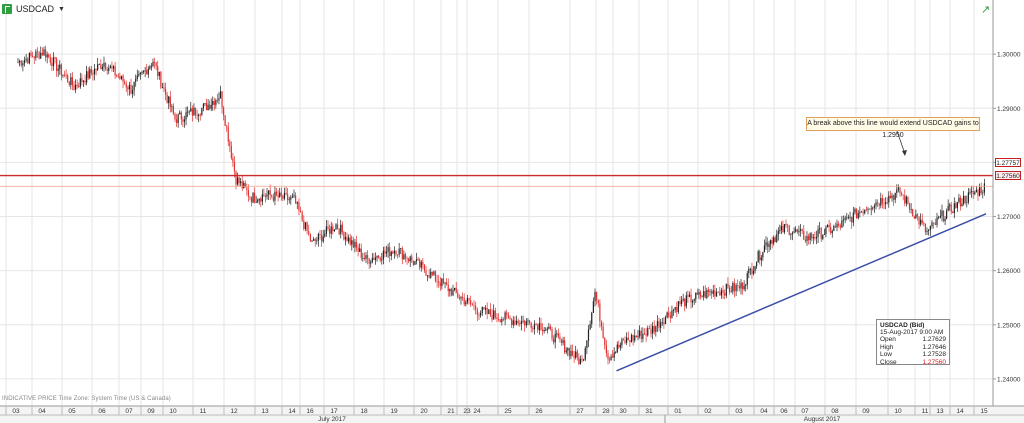 This screenshot has width=1024, height=423. Describe the element at coordinates (986, 10) in the screenshot. I see `trend-arrow-icon: ↗` at that location.